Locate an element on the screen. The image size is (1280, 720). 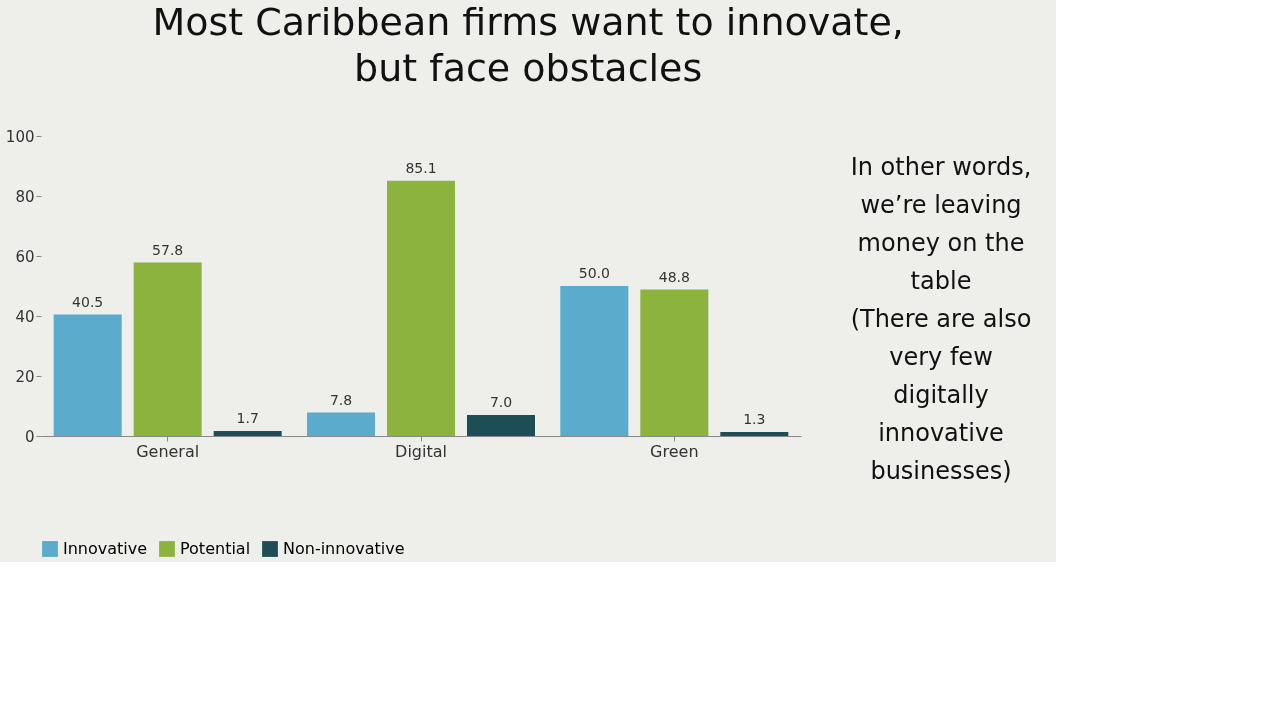
y-tick-label: 60 is located at coordinates (25, 256).